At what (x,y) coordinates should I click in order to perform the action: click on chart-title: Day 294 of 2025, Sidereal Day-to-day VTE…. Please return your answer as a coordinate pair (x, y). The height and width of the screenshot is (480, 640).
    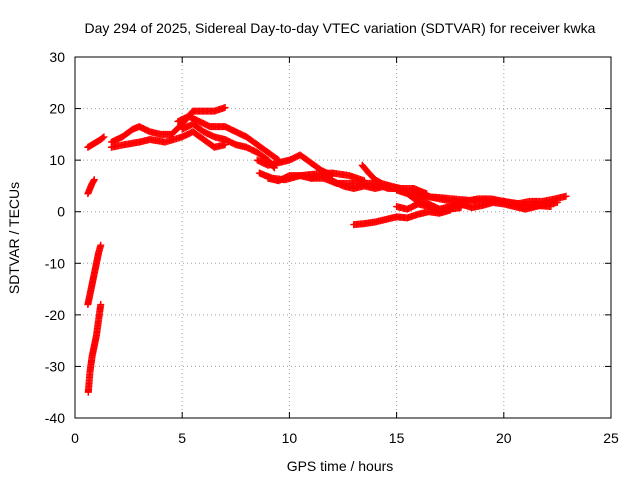
    Looking at the image, I should click on (340, 28).